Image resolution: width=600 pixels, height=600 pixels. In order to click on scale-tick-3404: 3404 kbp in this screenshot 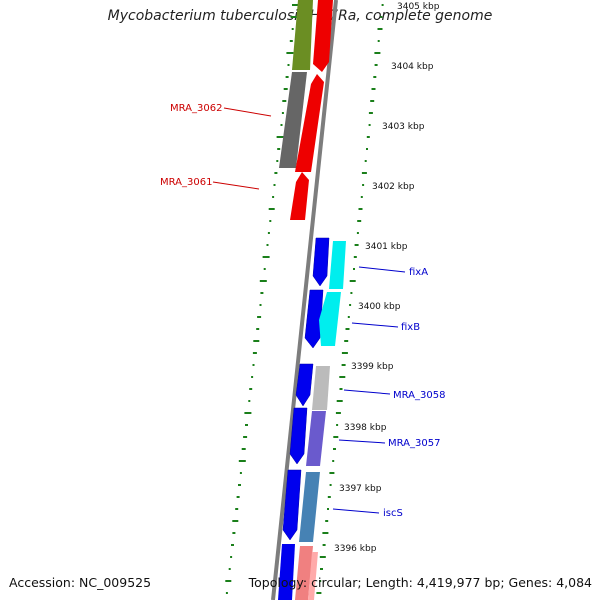, I will do `click(412, 67)`.